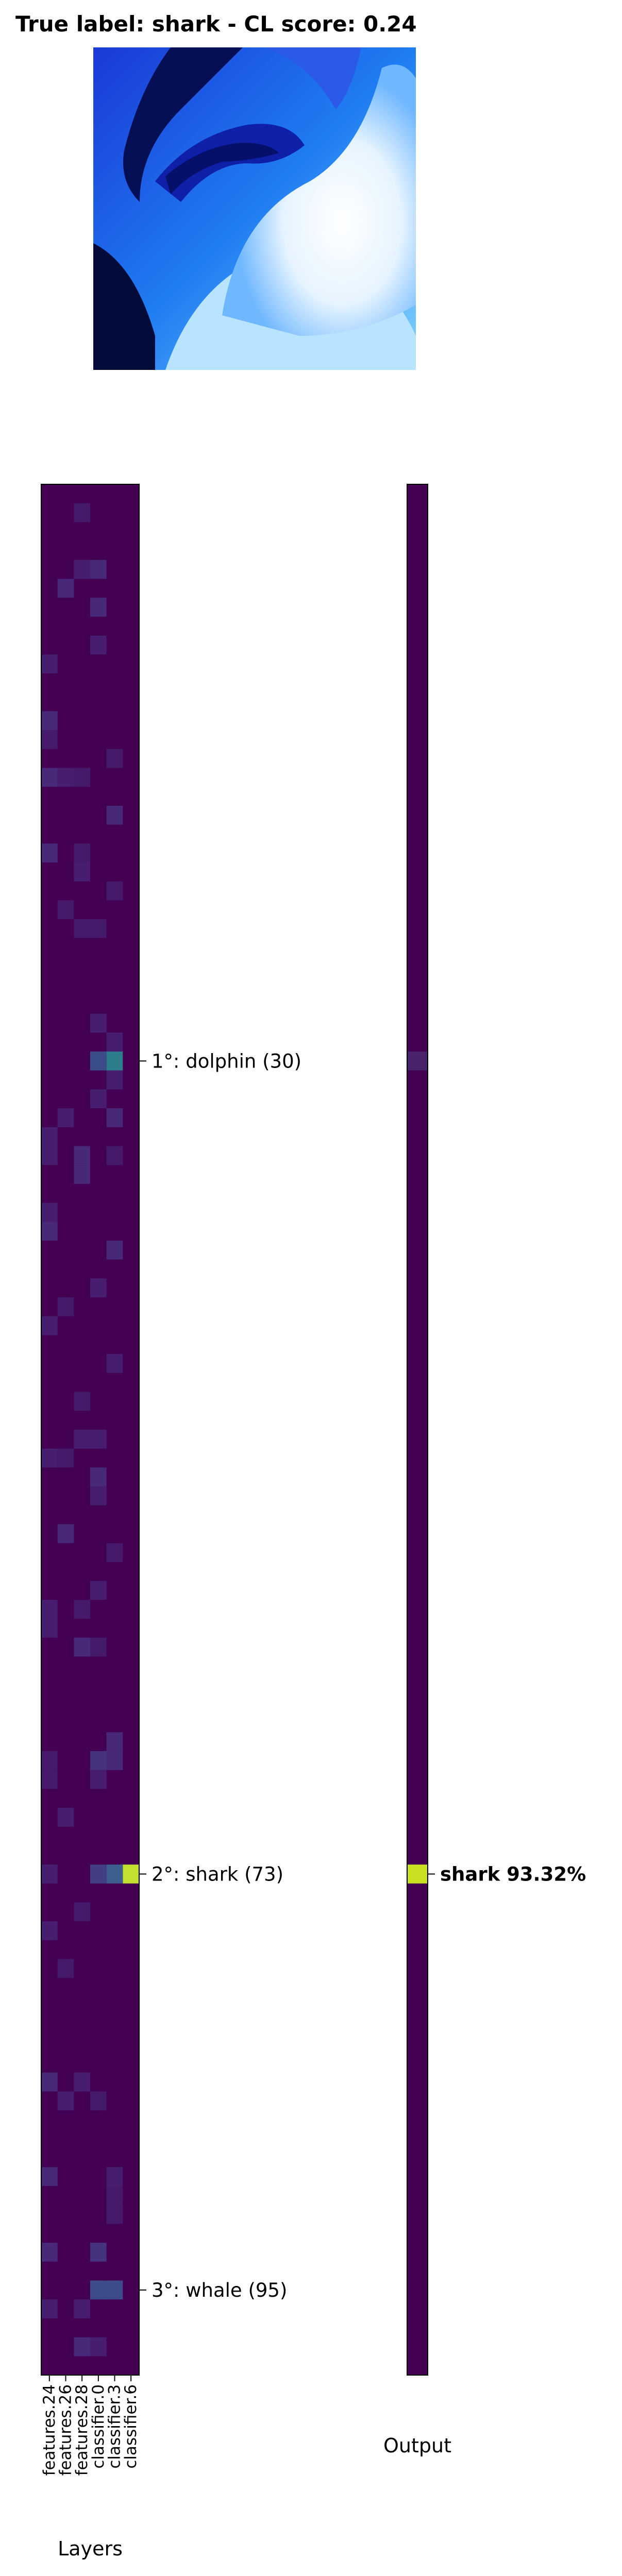 The width and height of the screenshot is (622, 2576). I want to click on annotation-label: 1°: dolphin (30), so click(226, 1061).